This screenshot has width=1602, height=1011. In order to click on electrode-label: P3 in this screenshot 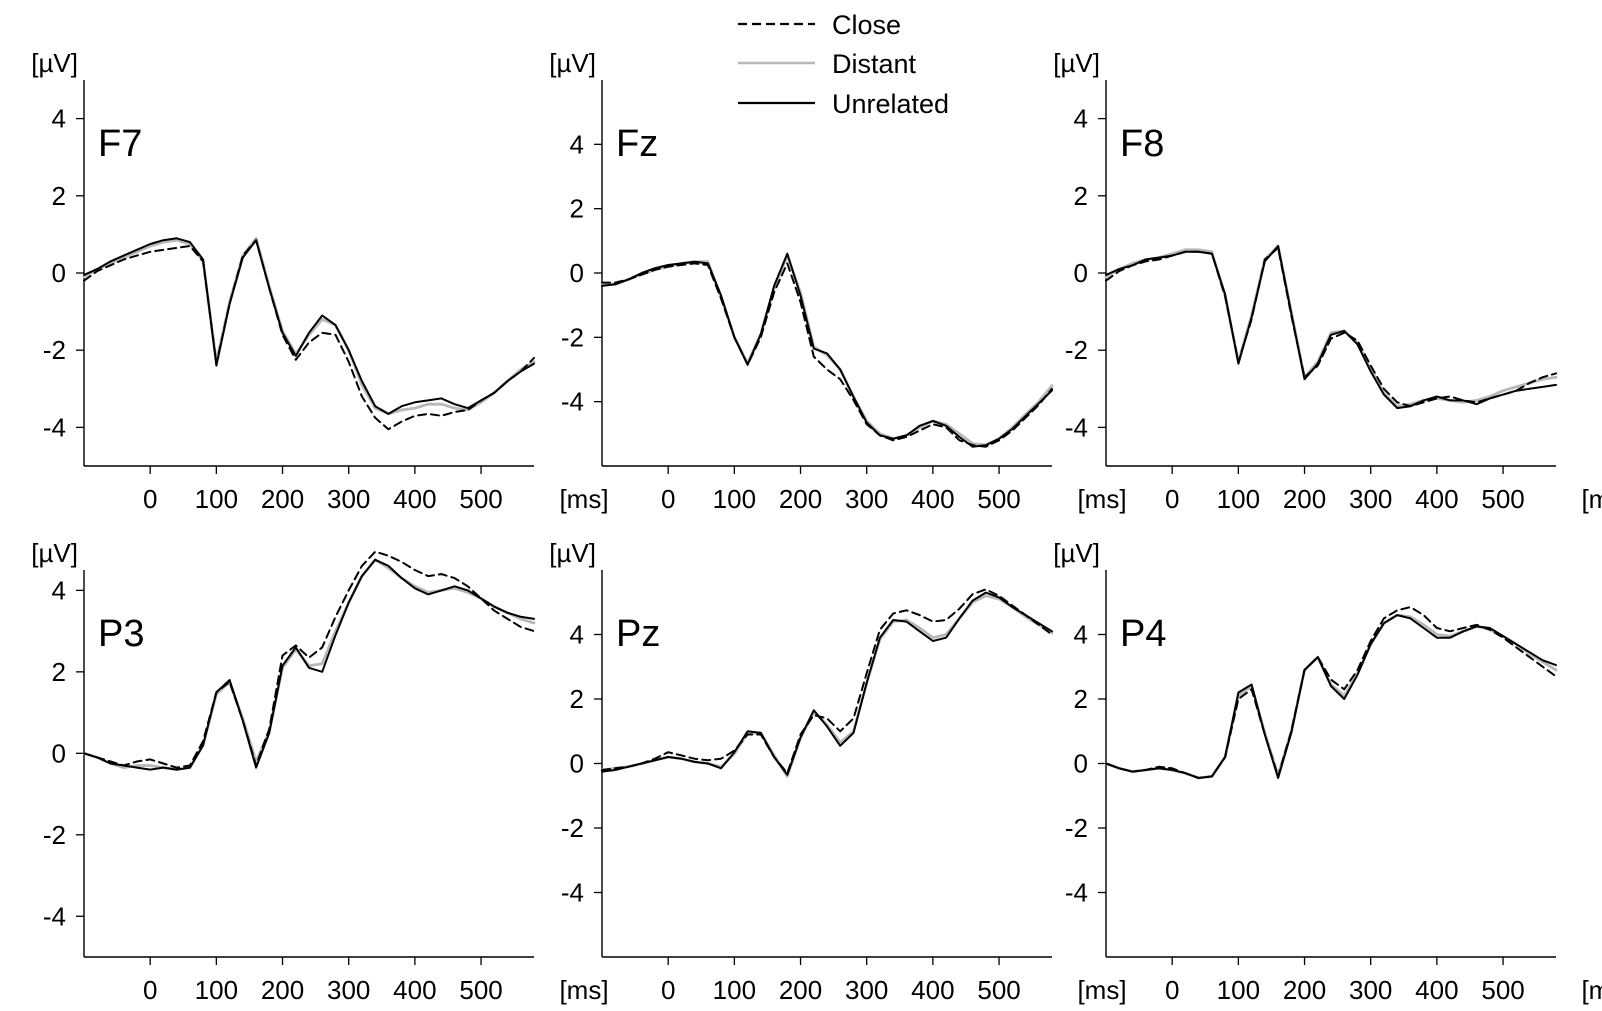, I will do `click(121, 634)`.